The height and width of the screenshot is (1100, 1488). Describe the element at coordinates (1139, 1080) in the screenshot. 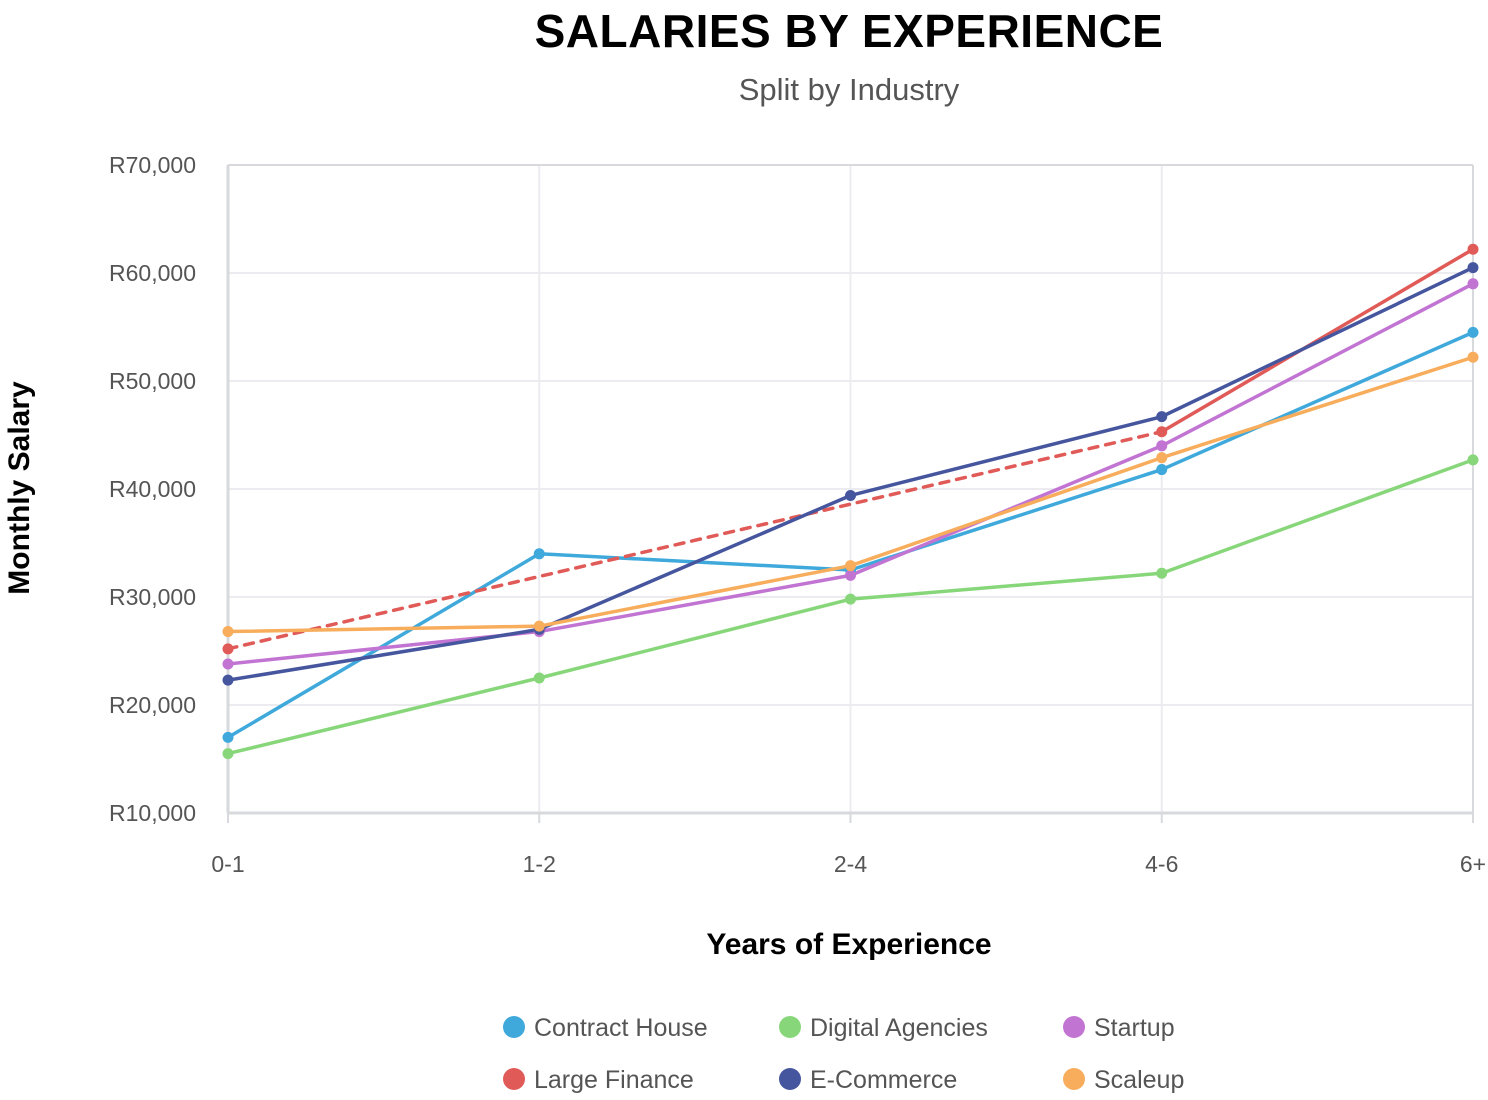

I see `legend-label-scaleup: Scaleup` at that location.